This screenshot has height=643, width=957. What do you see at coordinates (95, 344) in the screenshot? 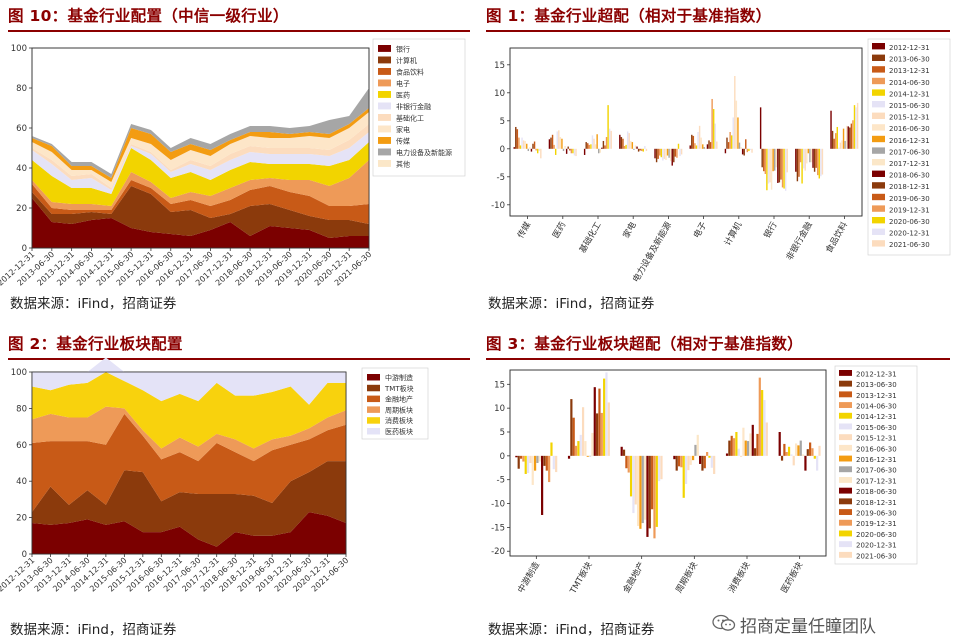
I see `fig2-title: 图 2：基金行业板块配置` at bounding box center [95, 344].